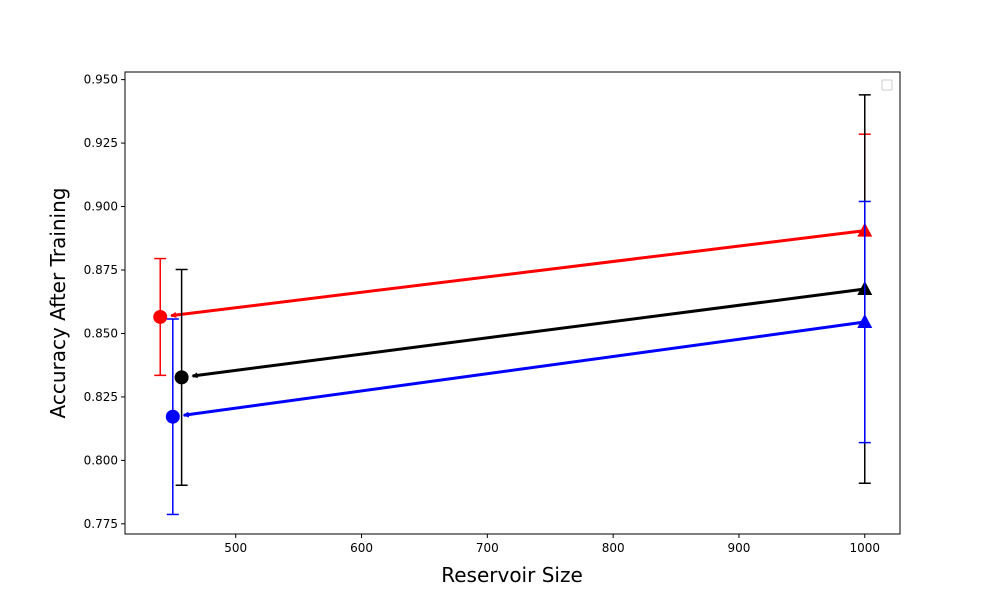  Describe the element at coordinates (235, 548) in the screenshot. I see `x-tick-label: 500` at that location.